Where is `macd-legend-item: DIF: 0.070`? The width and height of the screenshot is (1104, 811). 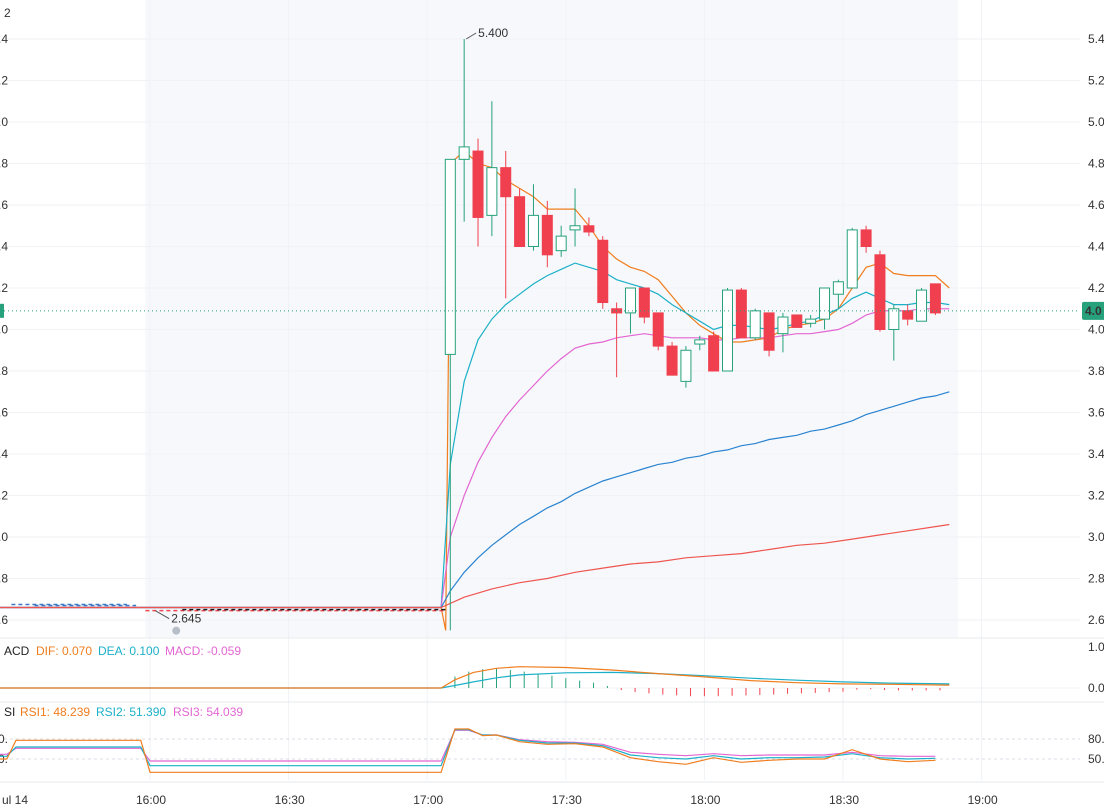
macd-legend-item: DIF: 0.070 is located at coordinates (64, 651).